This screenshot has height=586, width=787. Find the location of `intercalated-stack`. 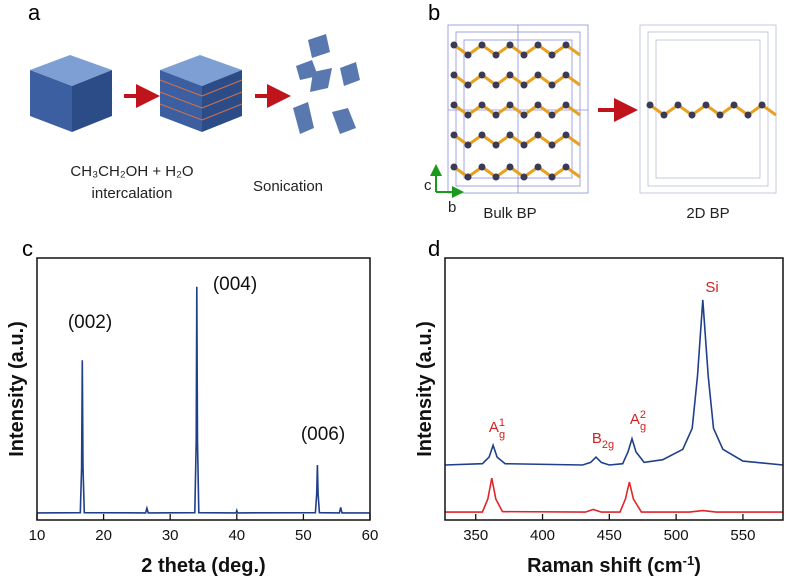

intercalated-stack is located at coordinates (201, 93).